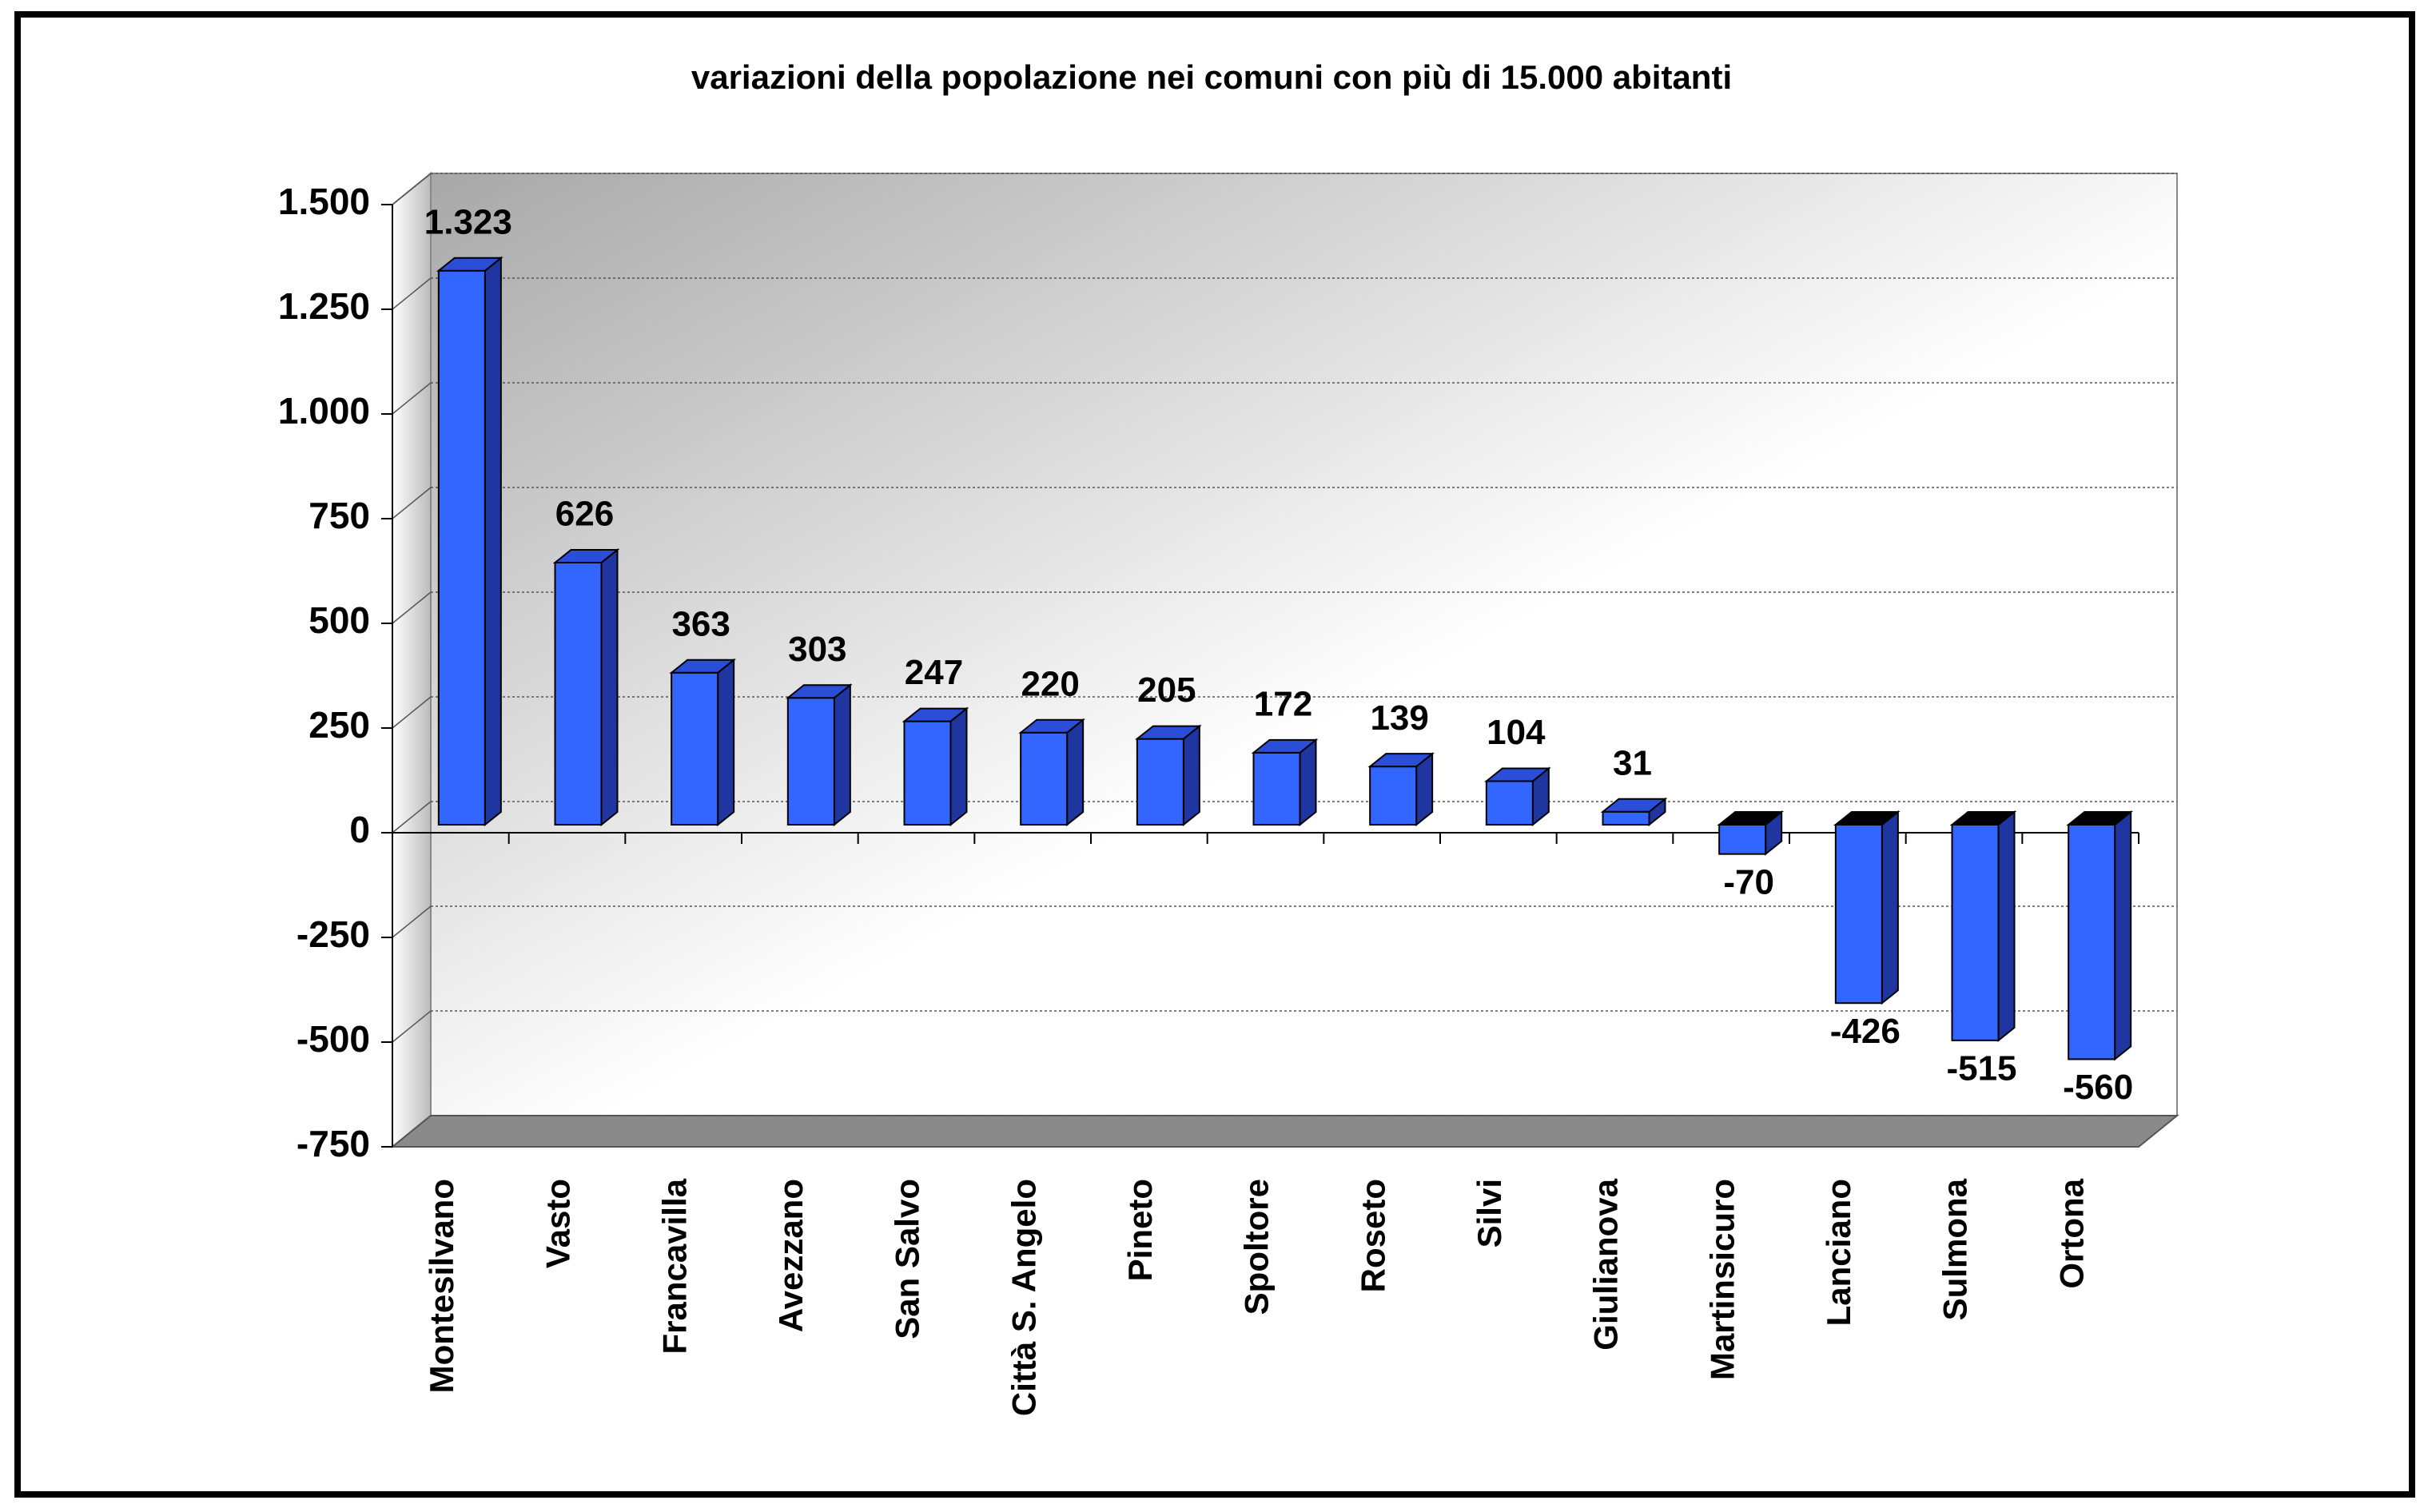 This screenshot has width=2424, height=1512. Describe the element at coordinates (934, 672) in the screenshot. I see `data-label: 247` at that location.